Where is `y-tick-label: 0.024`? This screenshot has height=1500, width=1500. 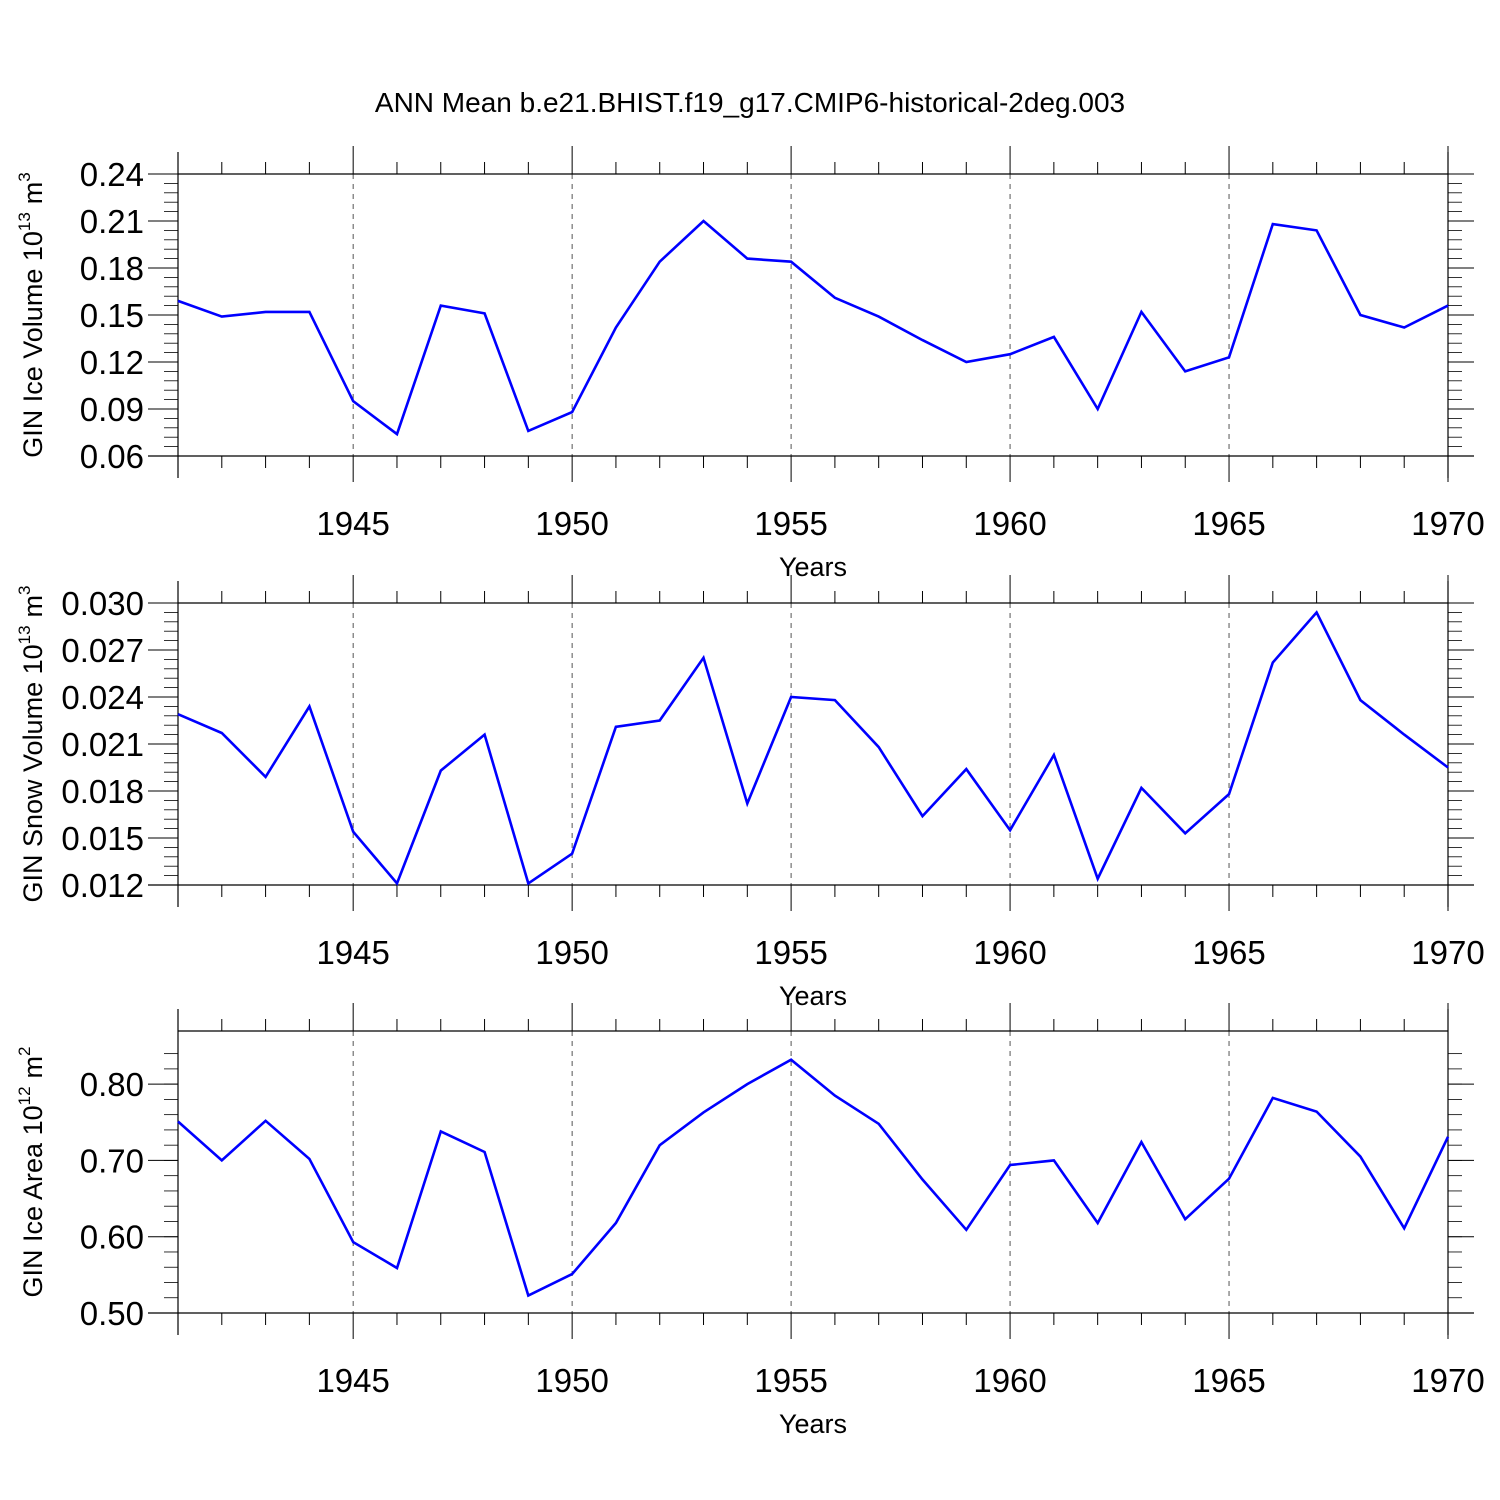
y-tick-label: 0.024 is located at coordinates (102, 697).